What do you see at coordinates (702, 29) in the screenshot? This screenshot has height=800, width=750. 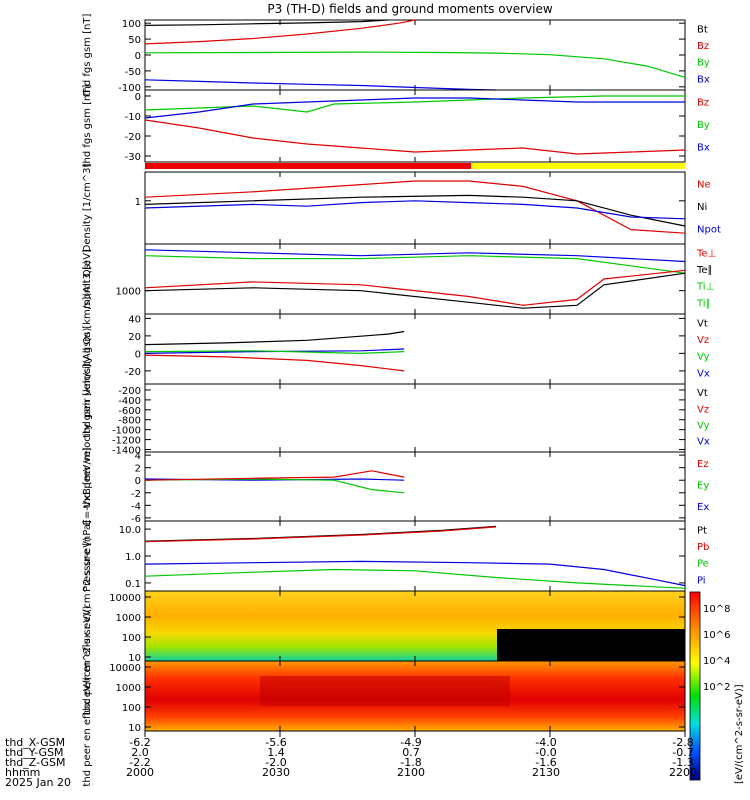 I see `legend-entry: Bt` at bounding box center [702, 29].